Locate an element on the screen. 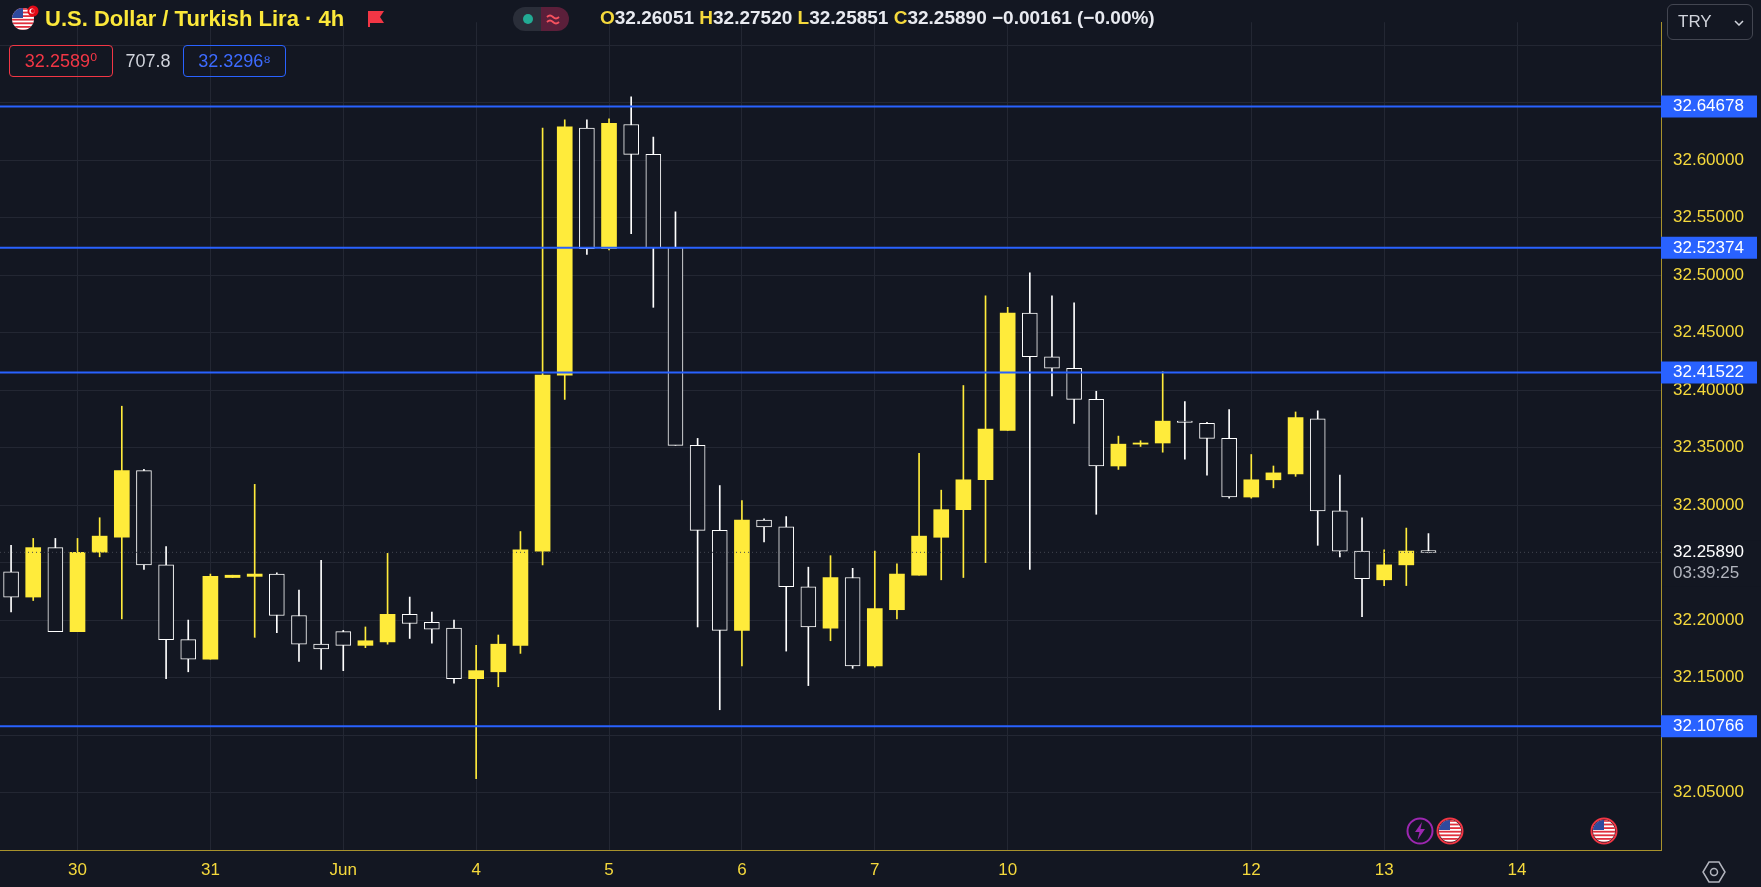 The height and width of the screenshot is (887, 1761). y-tick-label: 32.45000 is located at coordinates (1708, 332).